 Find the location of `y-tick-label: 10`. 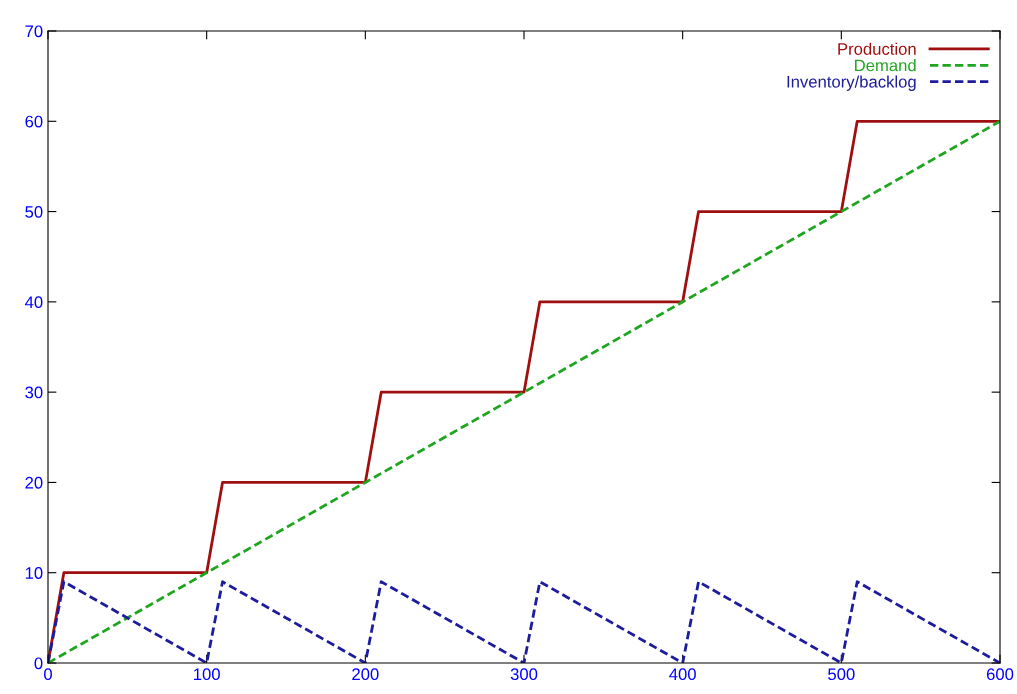

y-tick-label: 10 is located at coordinates (34, 573).